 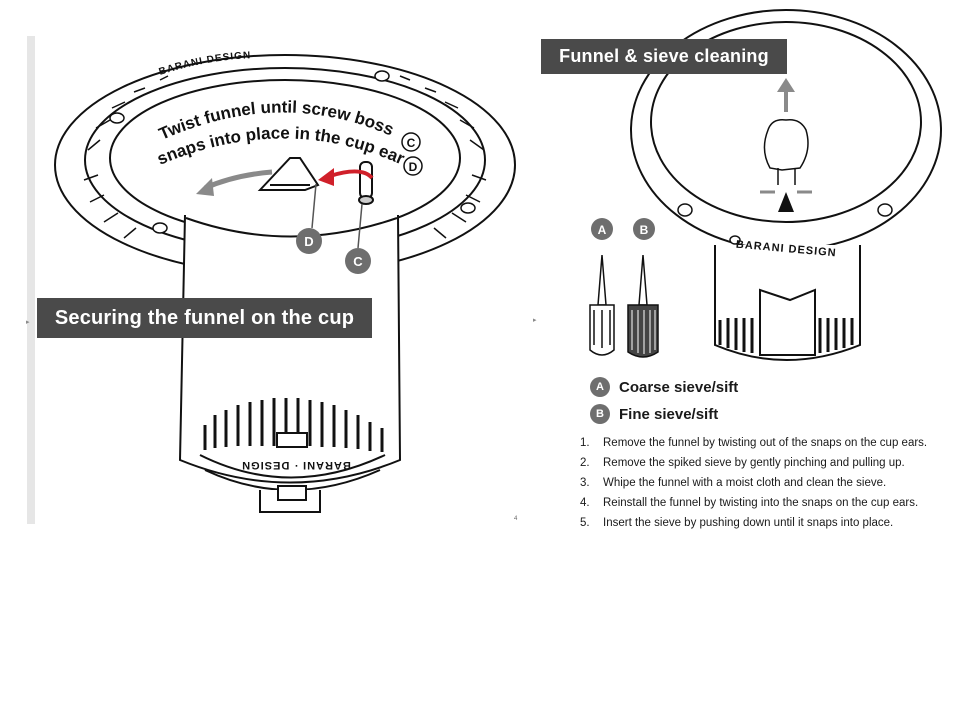 I want to click on step-number: 3., so click(x=585, y=483).